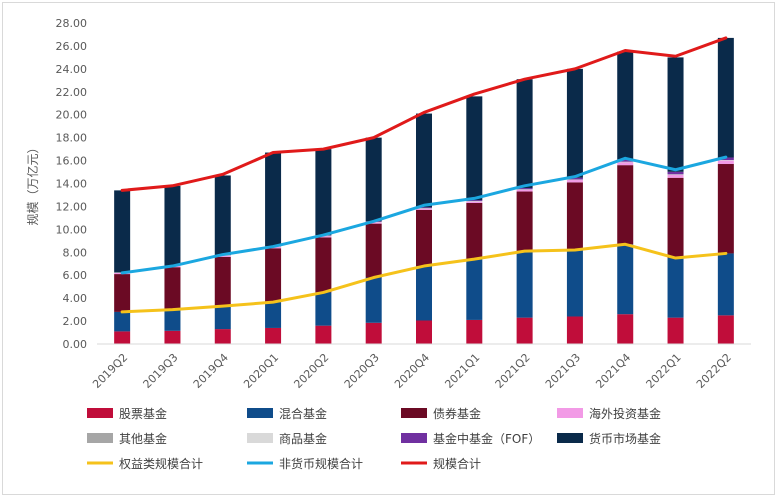 This screenshot has width=779, height=499. Describe the element at coordinates (321, 463) in the screenshot. I see `legend-label: 非货币规模合计` at that location.